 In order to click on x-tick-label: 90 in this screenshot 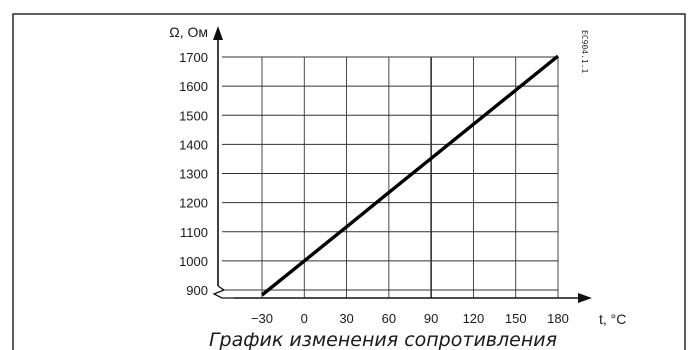, I will do `click(431, 318)`.